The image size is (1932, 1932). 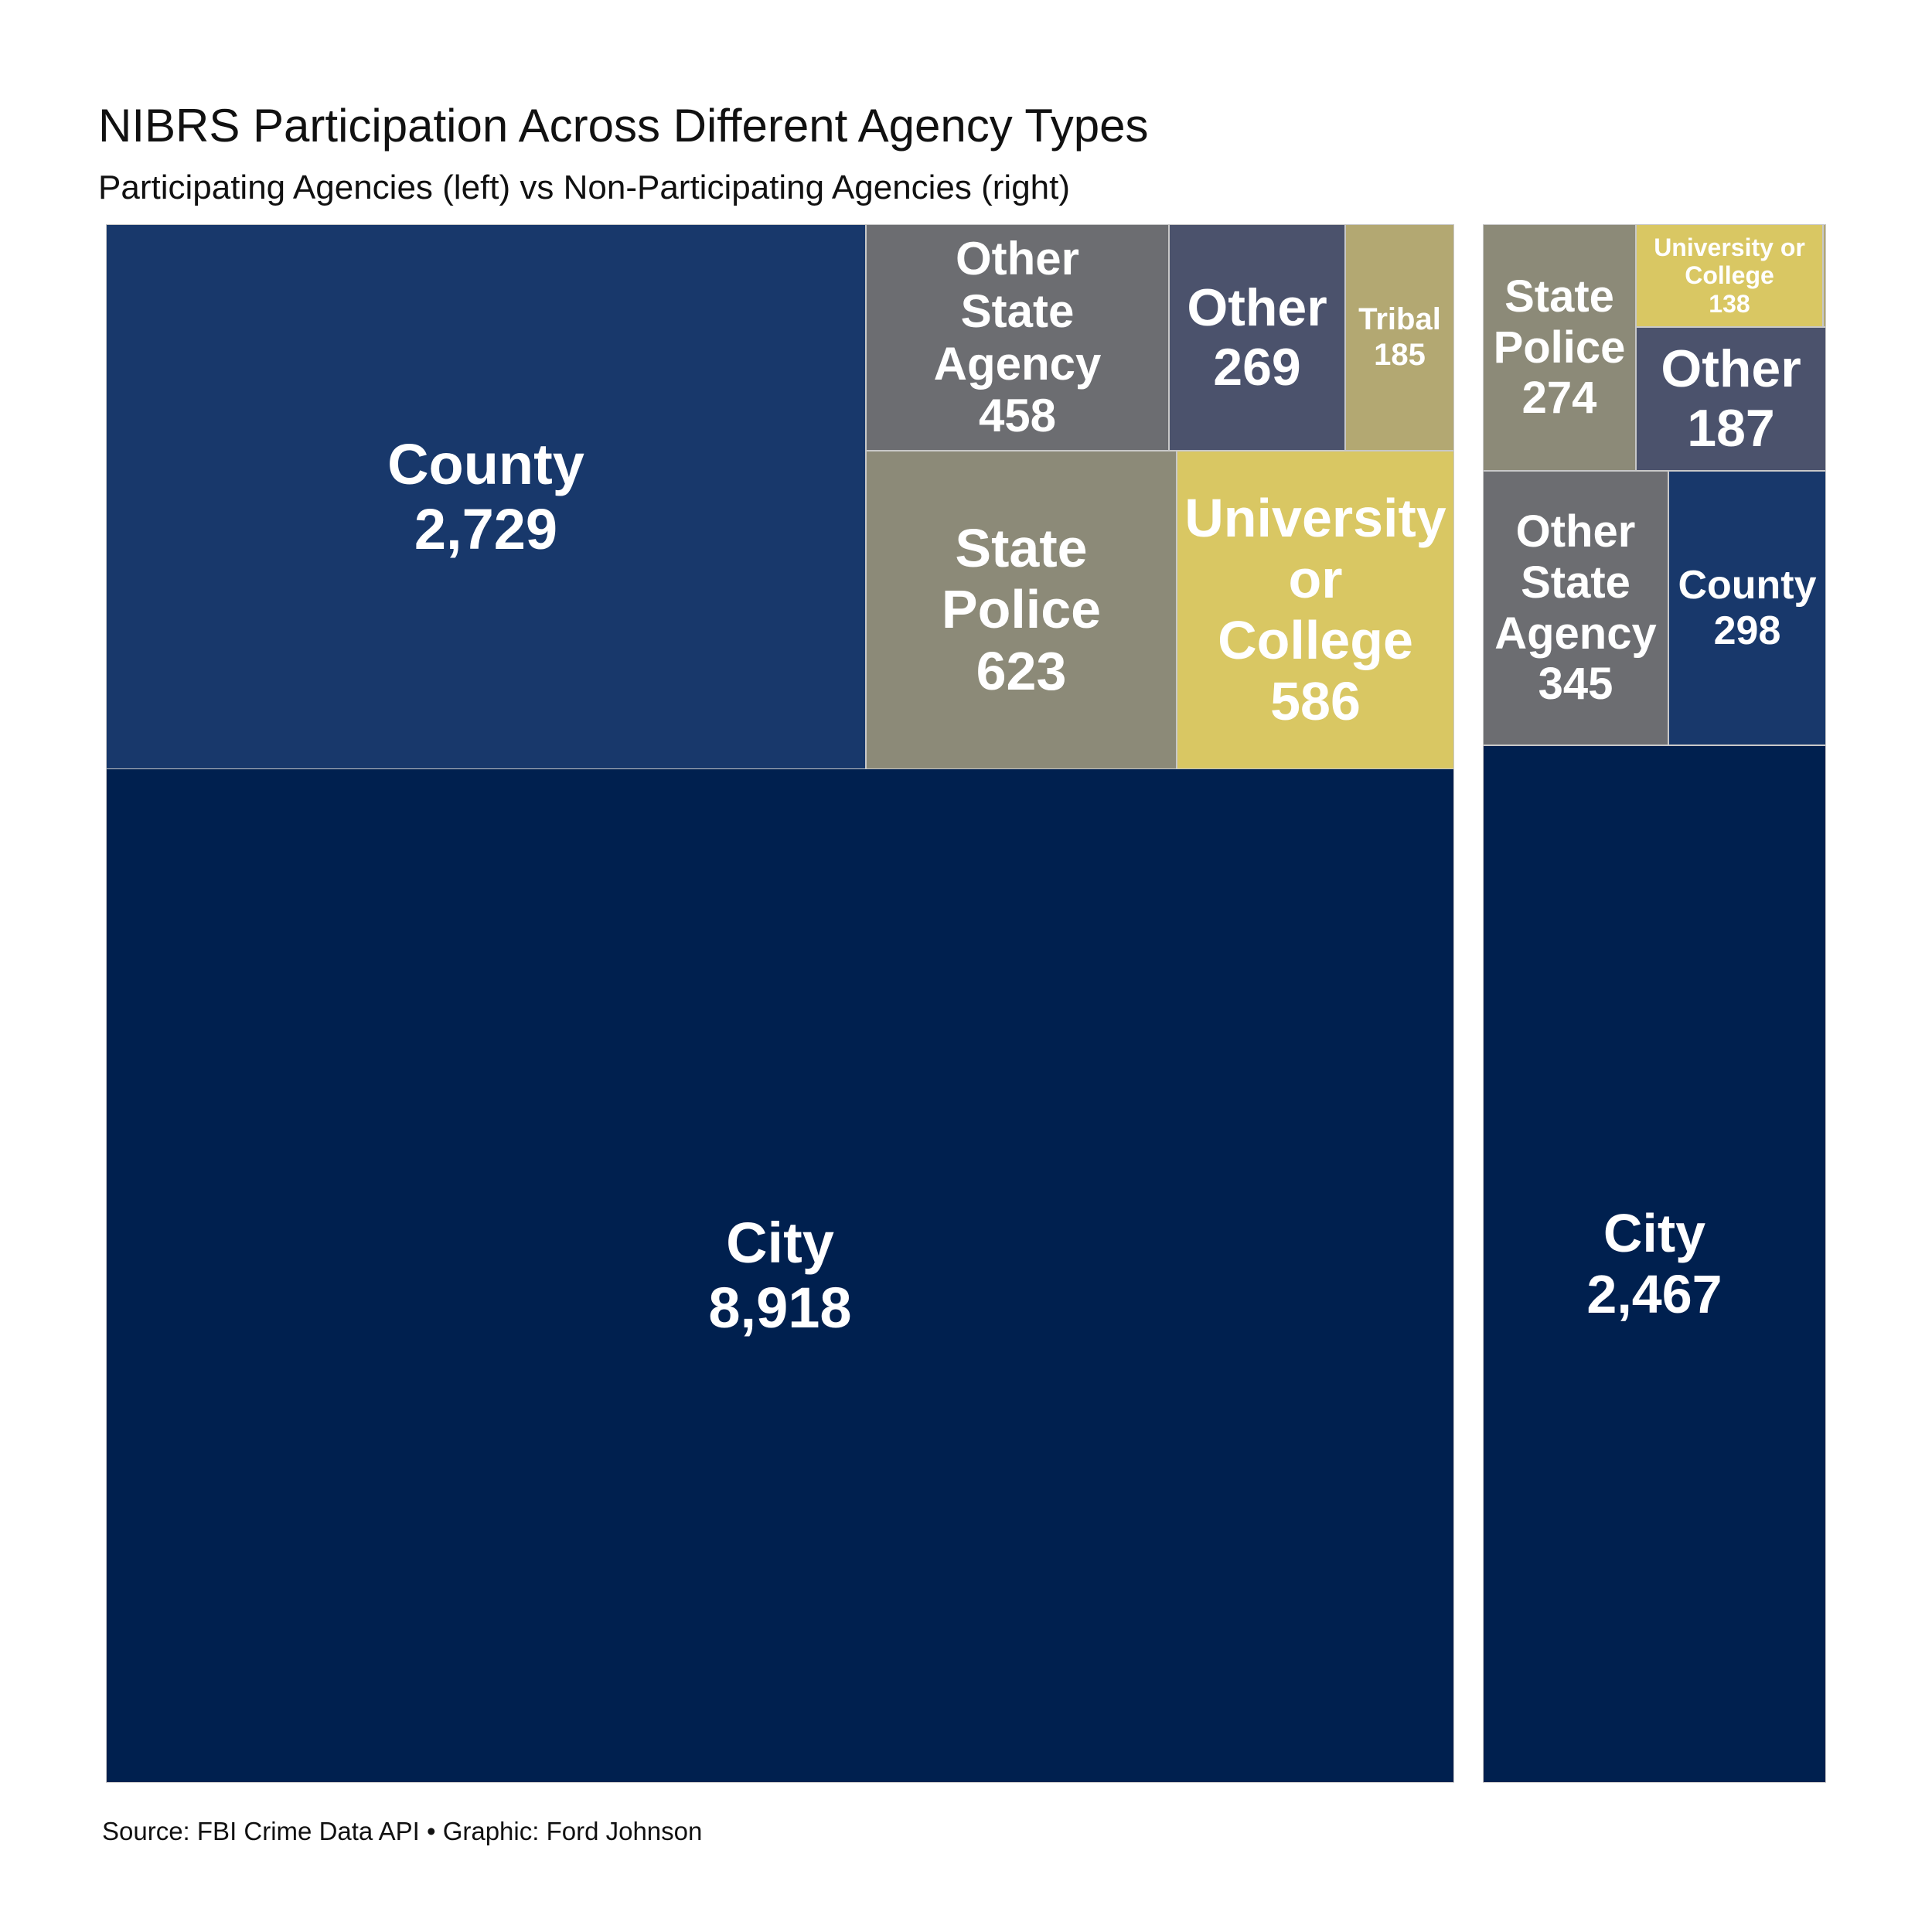 I want to click on cell-label: Other State Agency 345, so click(x=1575, y=607).